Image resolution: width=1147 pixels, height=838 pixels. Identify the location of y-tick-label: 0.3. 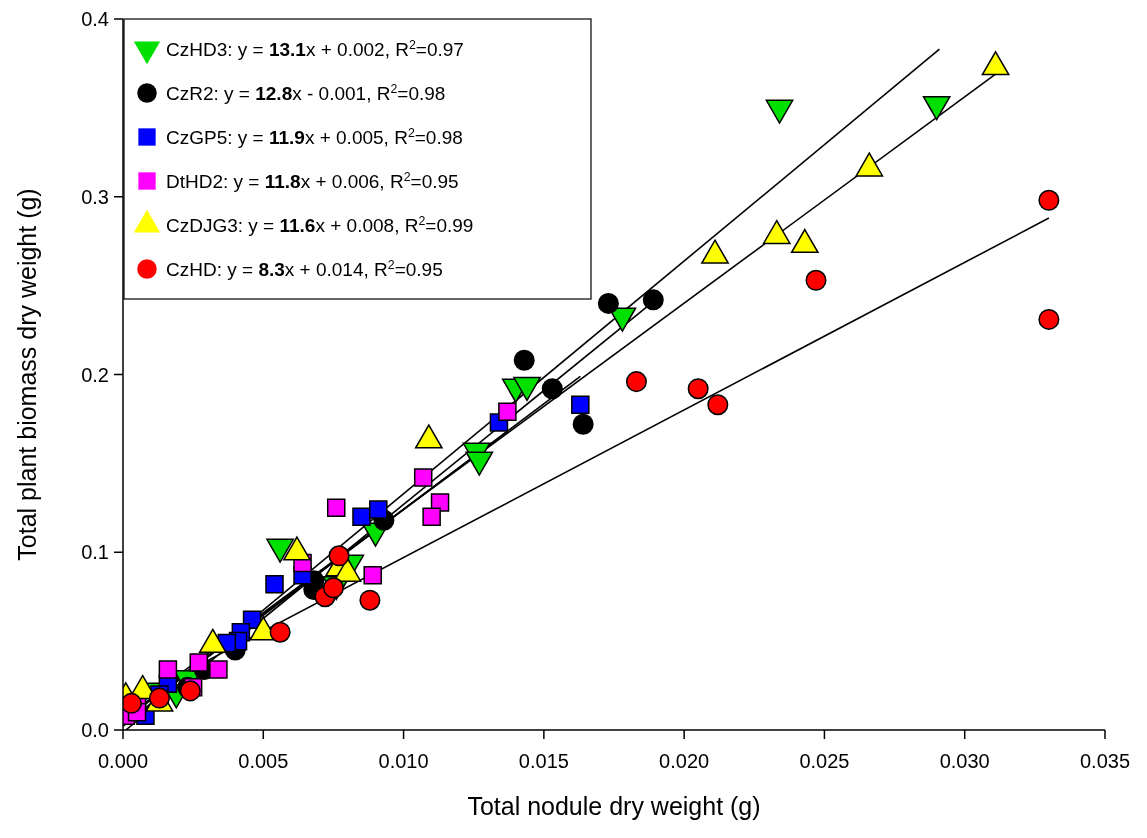
(95, 196).